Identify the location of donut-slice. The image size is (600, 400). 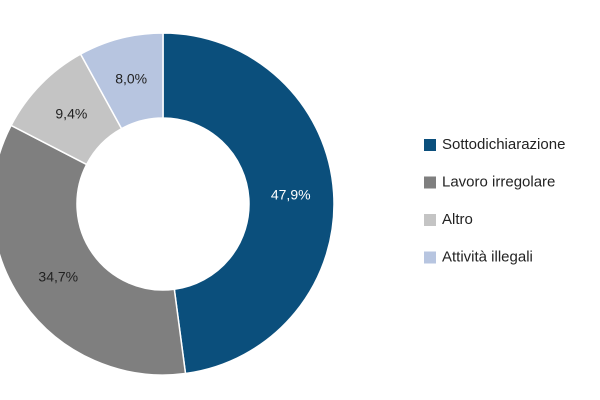
(121, 81).